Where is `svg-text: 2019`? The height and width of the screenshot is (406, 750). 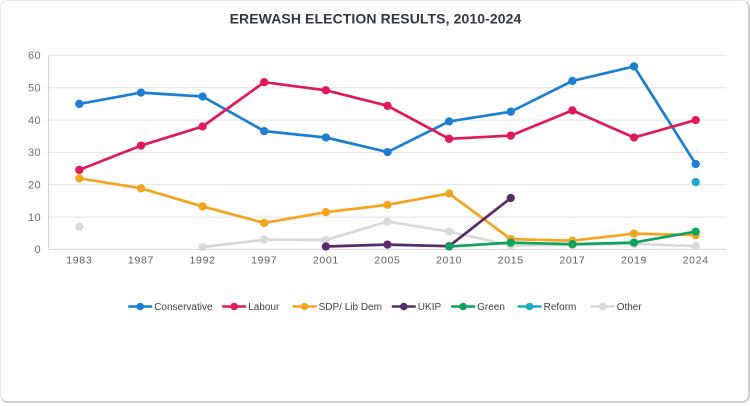 svg-text: 2019 is located at coordinates (634, 261).